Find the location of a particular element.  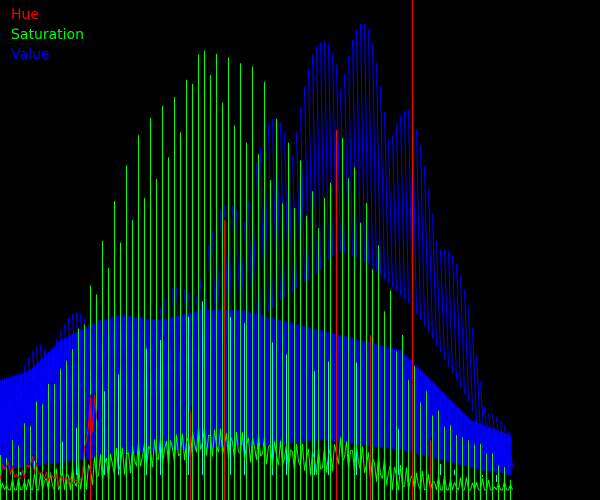

legend-hue: Hue is located at coordinates (25, 15).